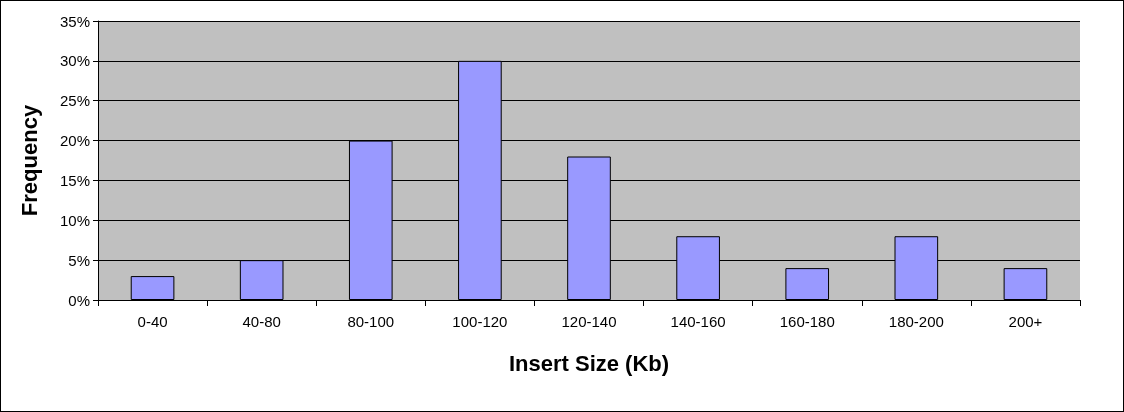 This screenshot has width=1124, height=412. What do you see at coordinates (74, 101) in the screenshot?
I see `y-tick-label: 25%` at bounding box center [74, 101].